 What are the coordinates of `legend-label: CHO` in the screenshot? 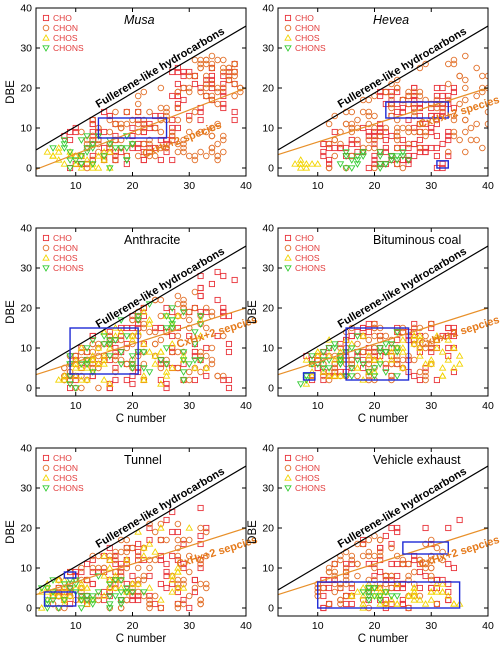 It's located at (62, 458).